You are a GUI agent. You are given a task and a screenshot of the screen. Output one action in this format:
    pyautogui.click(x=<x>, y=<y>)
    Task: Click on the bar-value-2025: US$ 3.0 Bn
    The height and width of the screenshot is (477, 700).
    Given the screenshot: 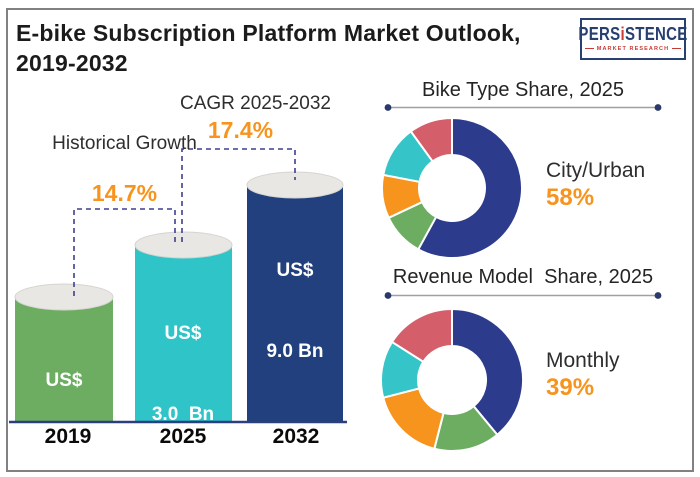 What is the action you would take?
    pyautogui.click(x=183, y=371)
    